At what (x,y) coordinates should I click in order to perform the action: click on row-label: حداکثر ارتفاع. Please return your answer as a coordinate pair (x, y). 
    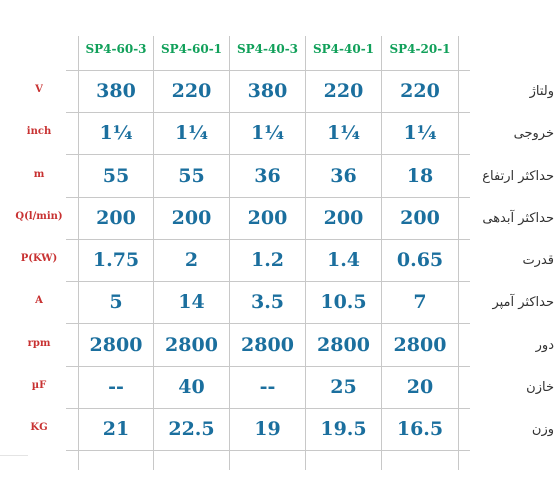
    Looking at the image, I should click on (518, 176).